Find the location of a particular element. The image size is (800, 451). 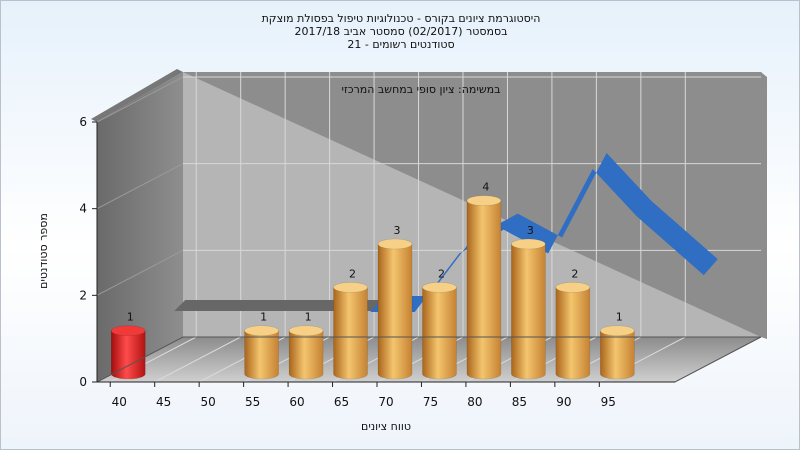

x-tick-label: 65 is located at coordinates (341, 402).